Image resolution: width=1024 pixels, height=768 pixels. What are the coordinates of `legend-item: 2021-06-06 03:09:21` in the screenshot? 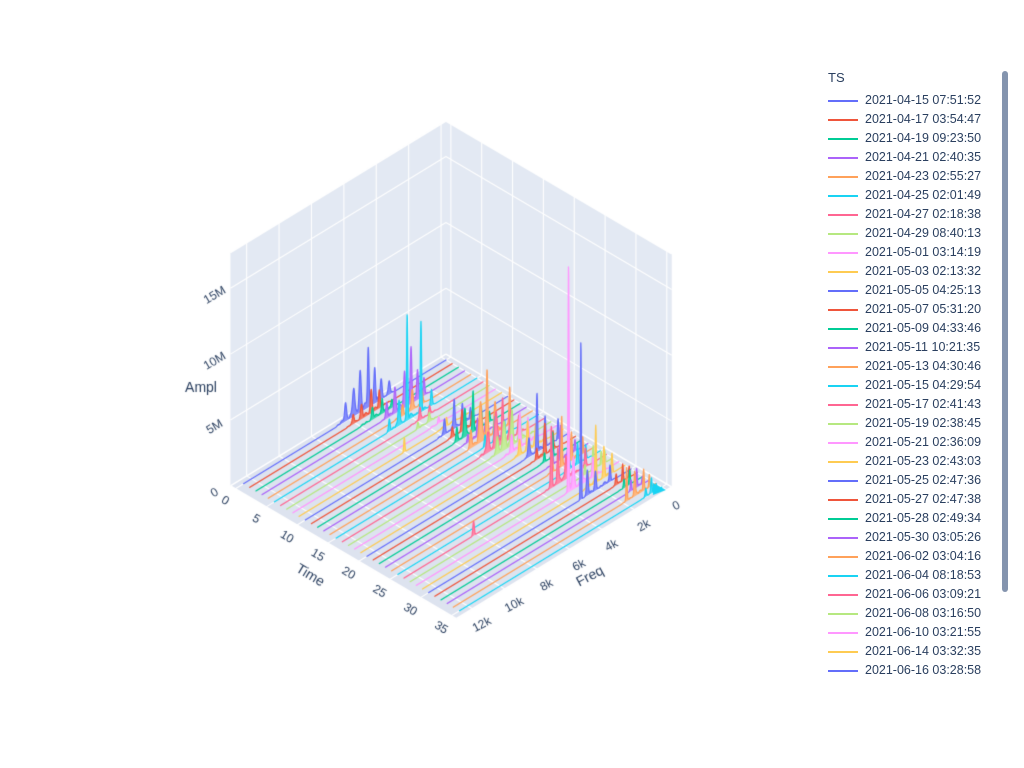 It's located at (914, 594).